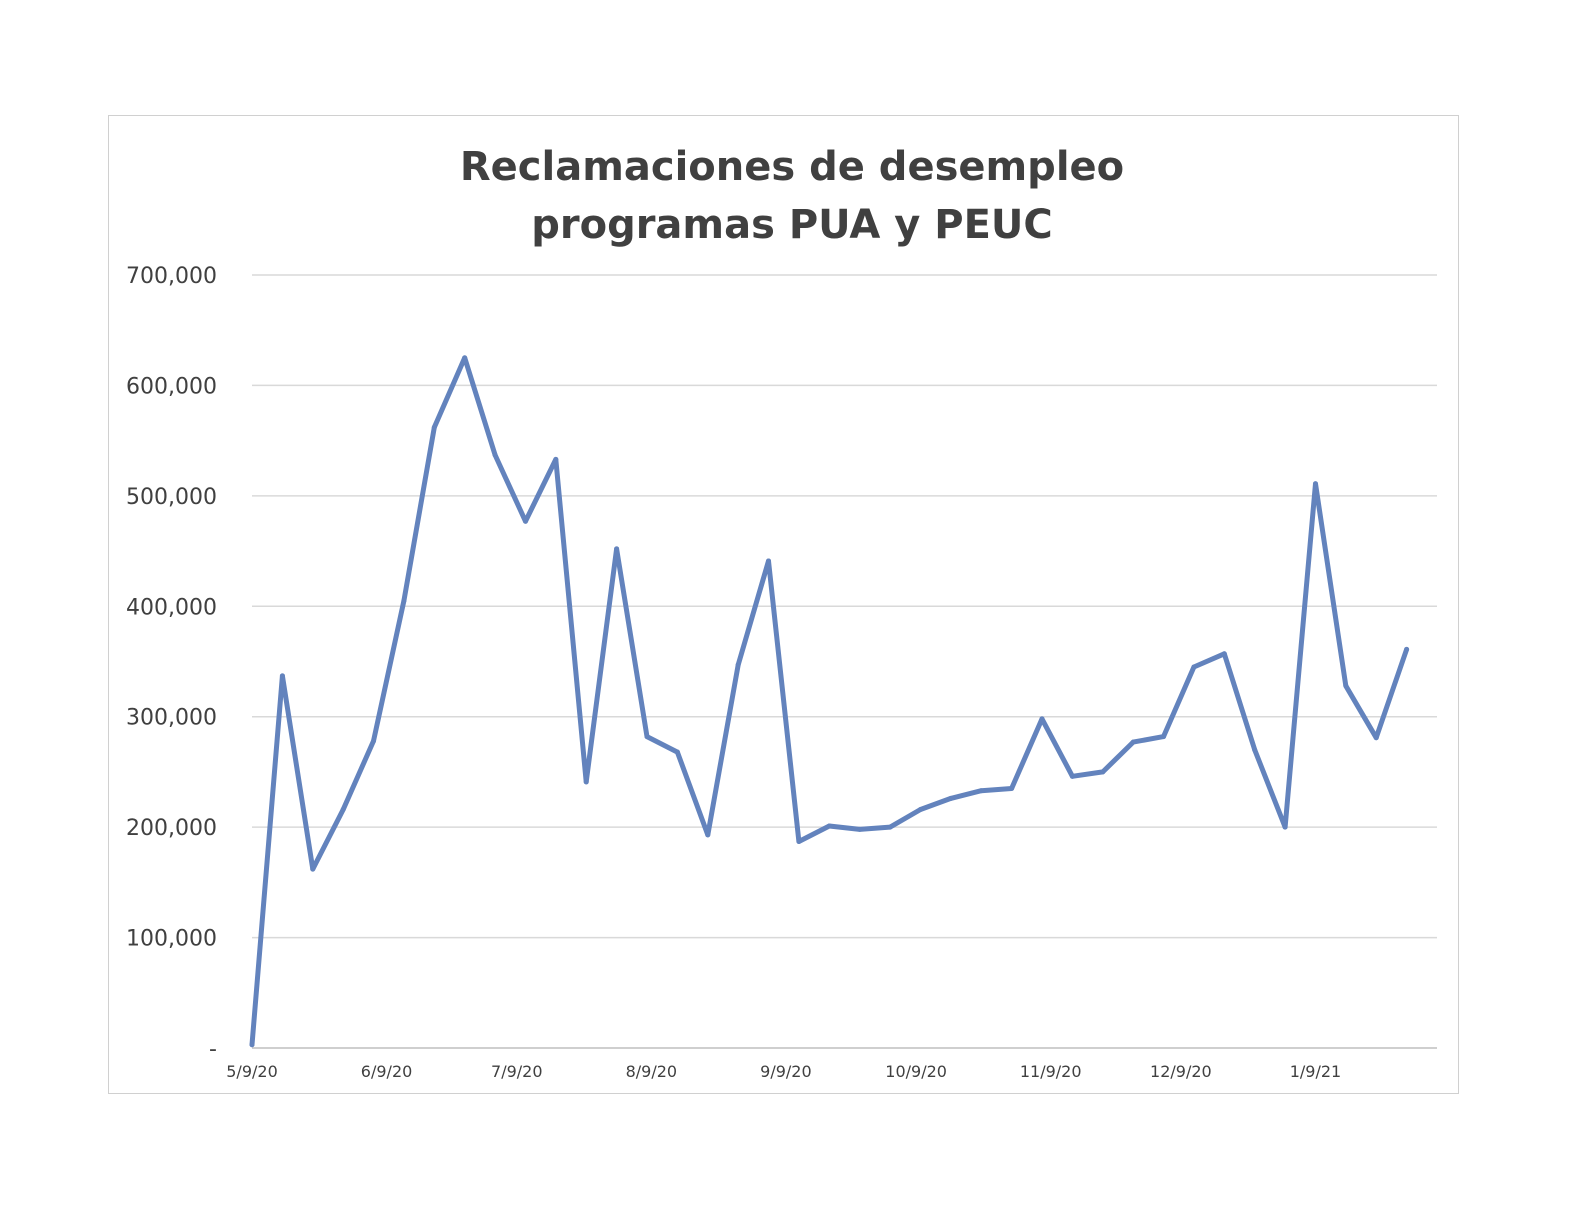 The height and width of the screenshot is (1224, 1584). I want to click on y-tick-label: -, so click(213, 1049).